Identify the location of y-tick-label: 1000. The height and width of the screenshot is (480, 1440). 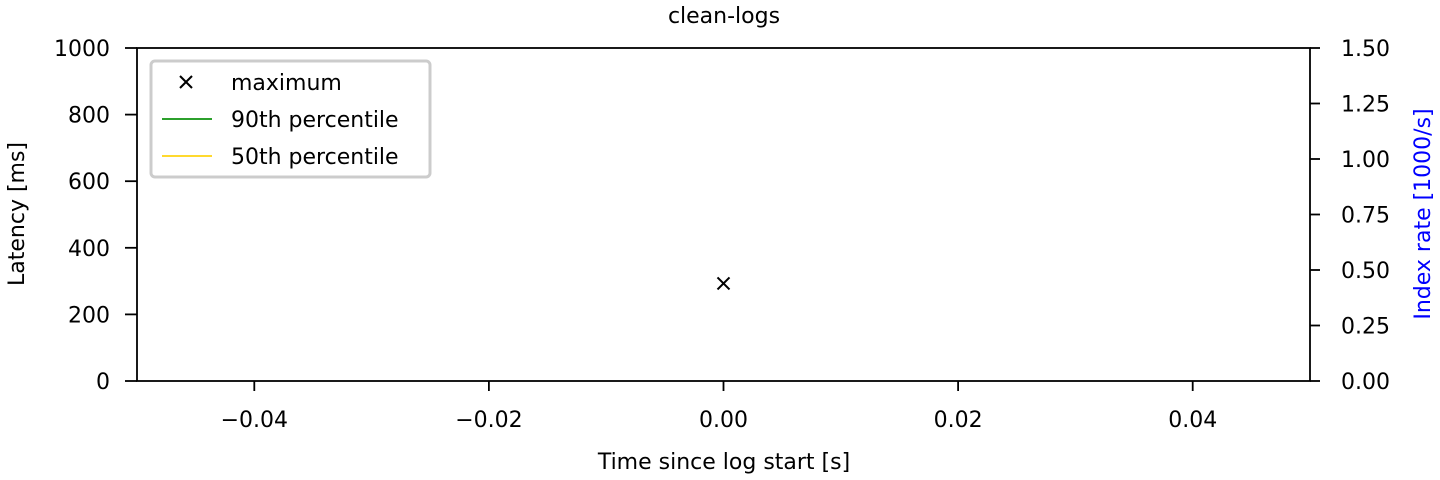
(82, 49).